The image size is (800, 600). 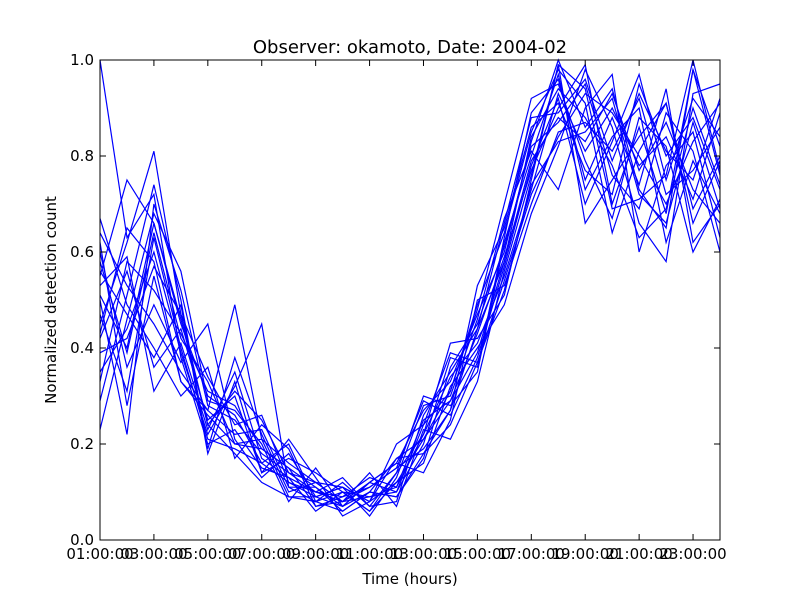 I want to click on x-tick-label: 23:00:00, so click(x=692, y=554).